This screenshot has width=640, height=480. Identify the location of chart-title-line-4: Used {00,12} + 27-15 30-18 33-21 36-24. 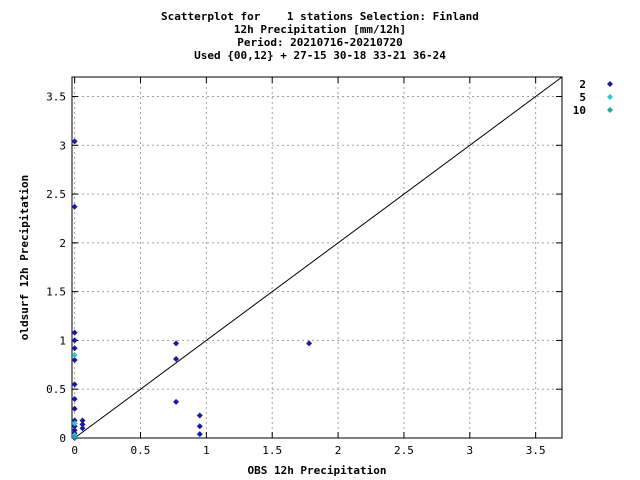
(320, 55).